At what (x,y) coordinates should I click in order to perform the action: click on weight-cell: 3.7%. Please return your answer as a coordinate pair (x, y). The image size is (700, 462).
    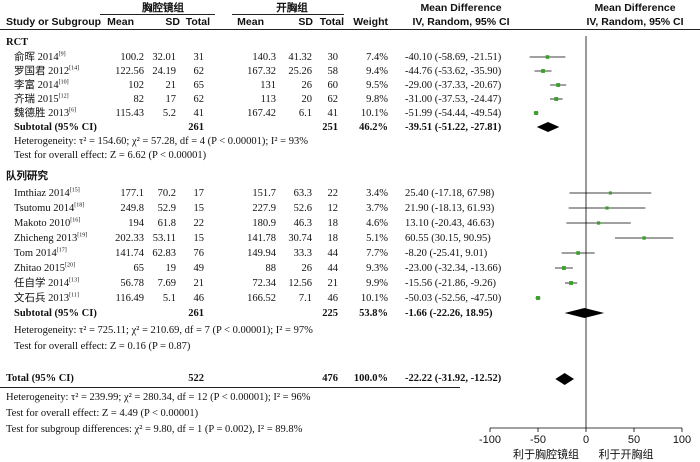
    Looking at the image, I should click on (377, 208).